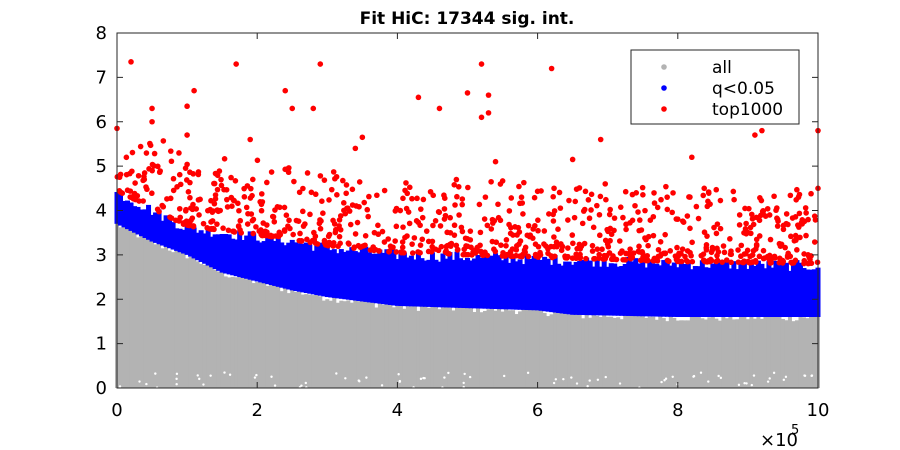 The height and width of the screenshot is (450, 900). I want to click on x-exponent-label: ×10, so click(779, 440).